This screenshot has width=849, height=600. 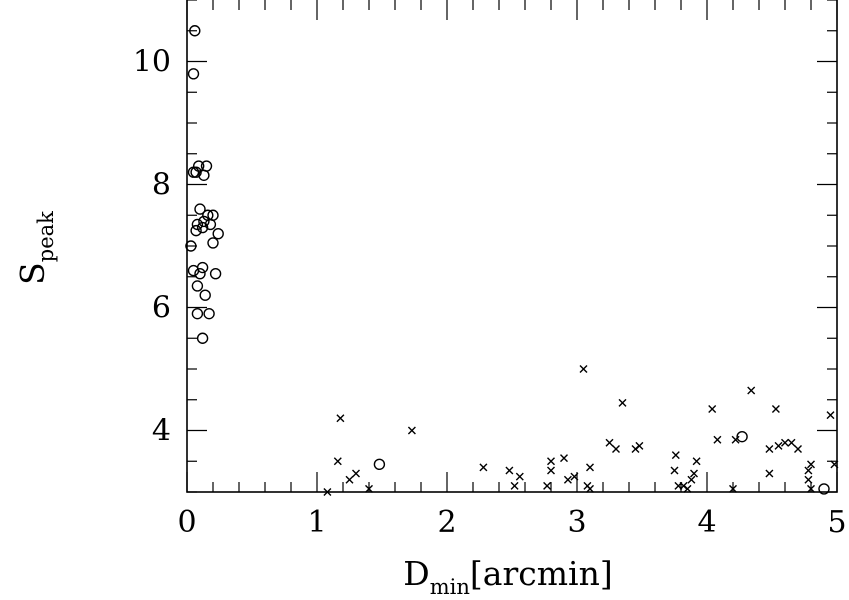 I want to click on x-tick-label: 1, so click(x=316, y=522).